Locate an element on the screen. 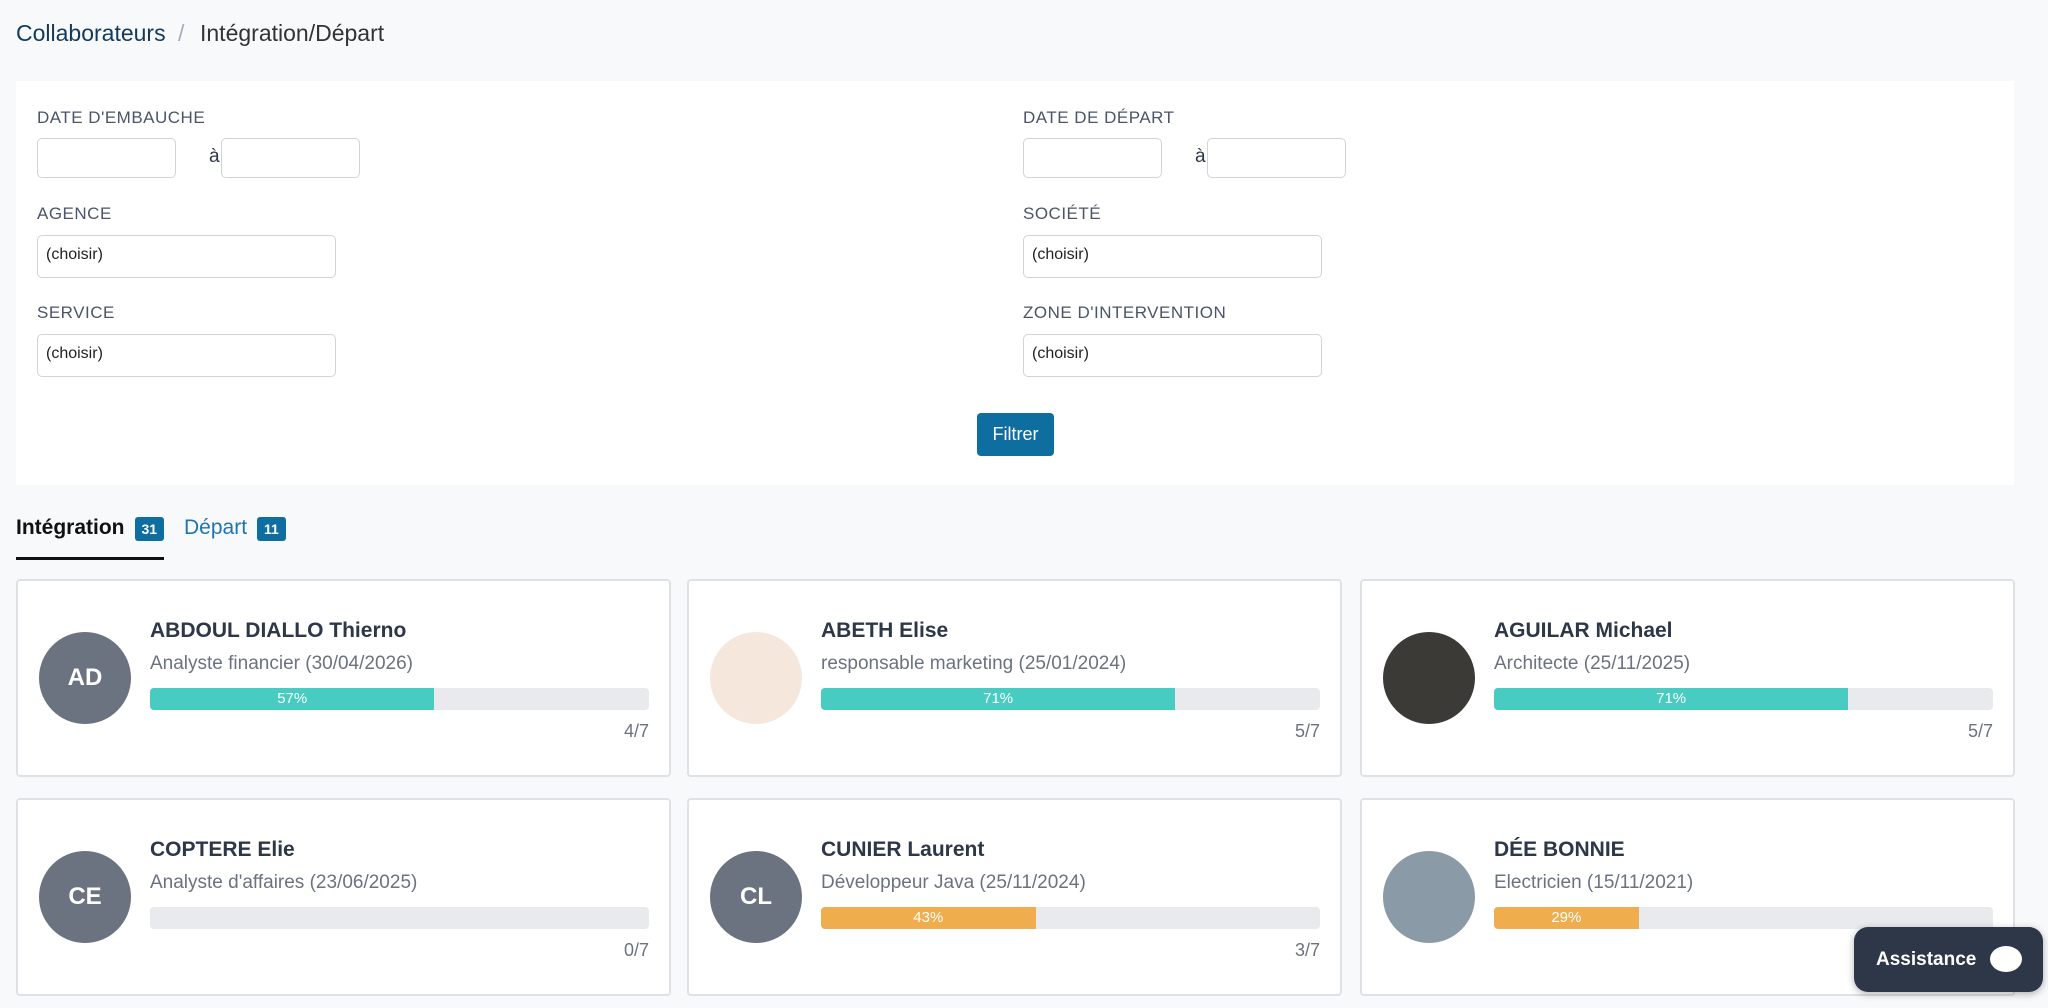 The width and height of the screenshot is (2048, 1008). filter-label: ZONE D'INTERVENTION is located at coordinates (1125, 312).